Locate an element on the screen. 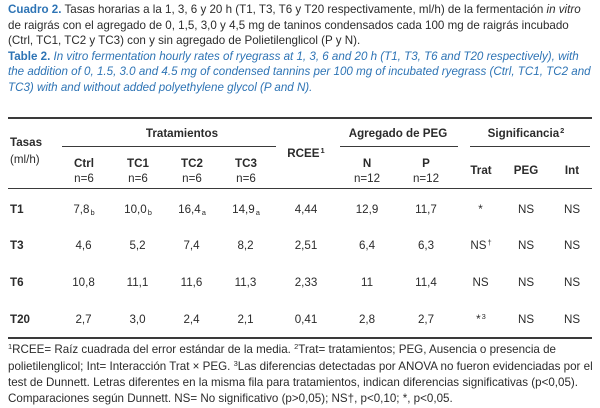  cell-tc1: 3,0 is located at coordinates (137, 319).